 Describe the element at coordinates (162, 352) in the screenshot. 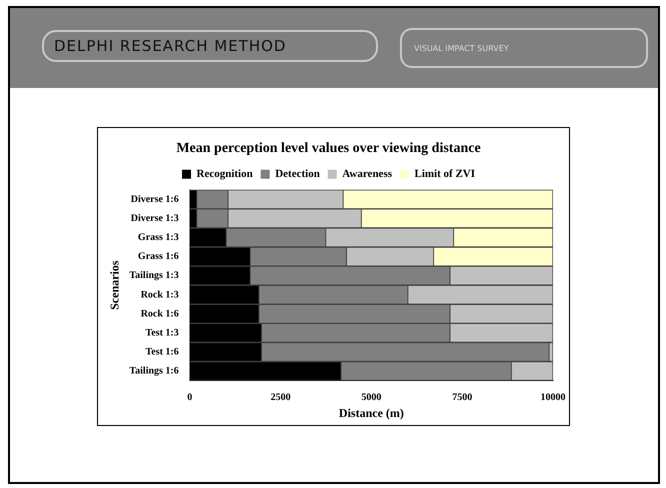

I see `y-tick-label: Test 1:6` at that location.